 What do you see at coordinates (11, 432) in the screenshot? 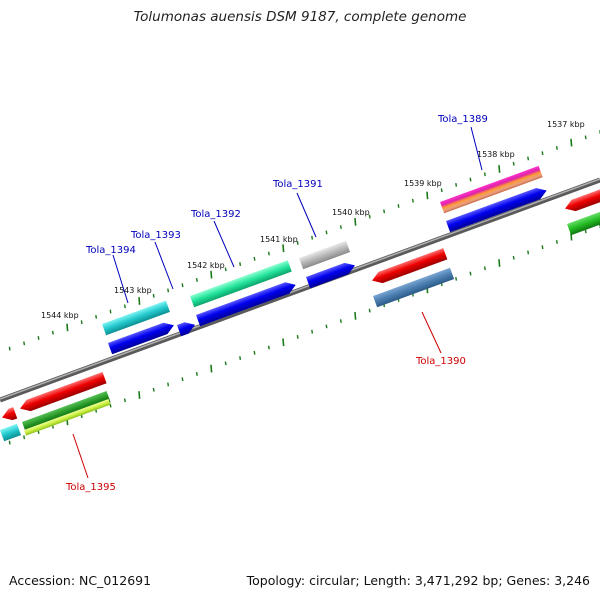
I see `gene-reverse-edge` at bounding box center [11, 432].